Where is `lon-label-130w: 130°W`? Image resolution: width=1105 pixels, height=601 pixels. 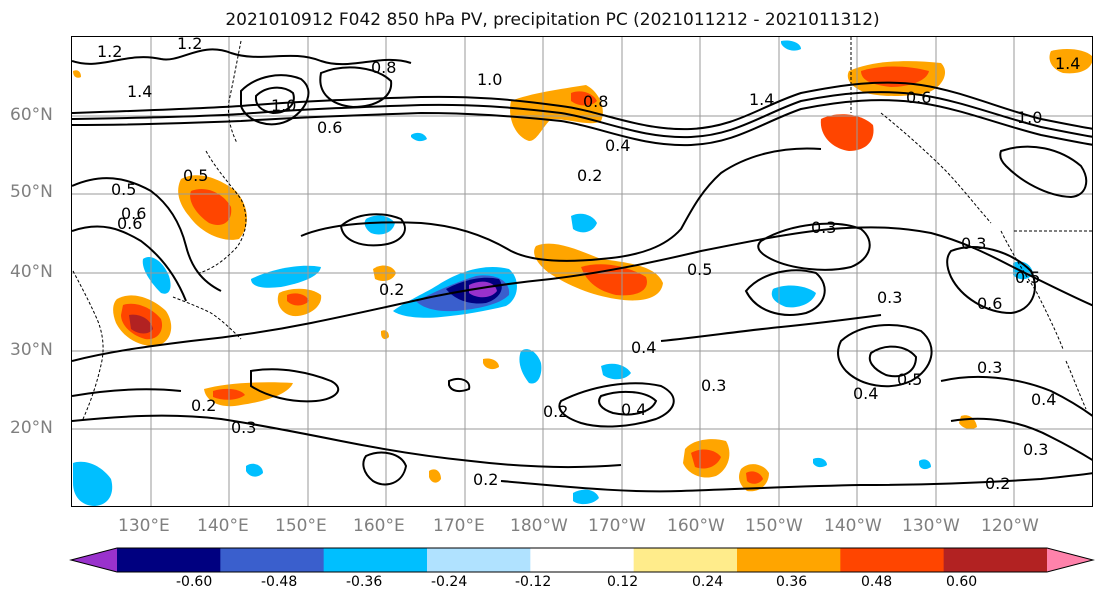 lon-label-130w: 130°W is located at coordinates (931, 526).